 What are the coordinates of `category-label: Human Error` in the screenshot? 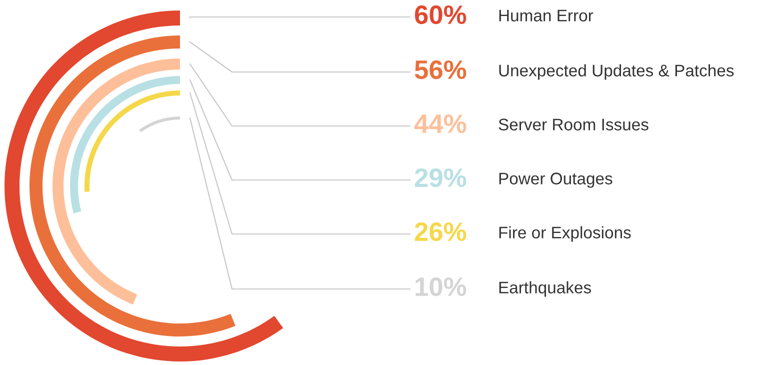 It's located at (546, 16).